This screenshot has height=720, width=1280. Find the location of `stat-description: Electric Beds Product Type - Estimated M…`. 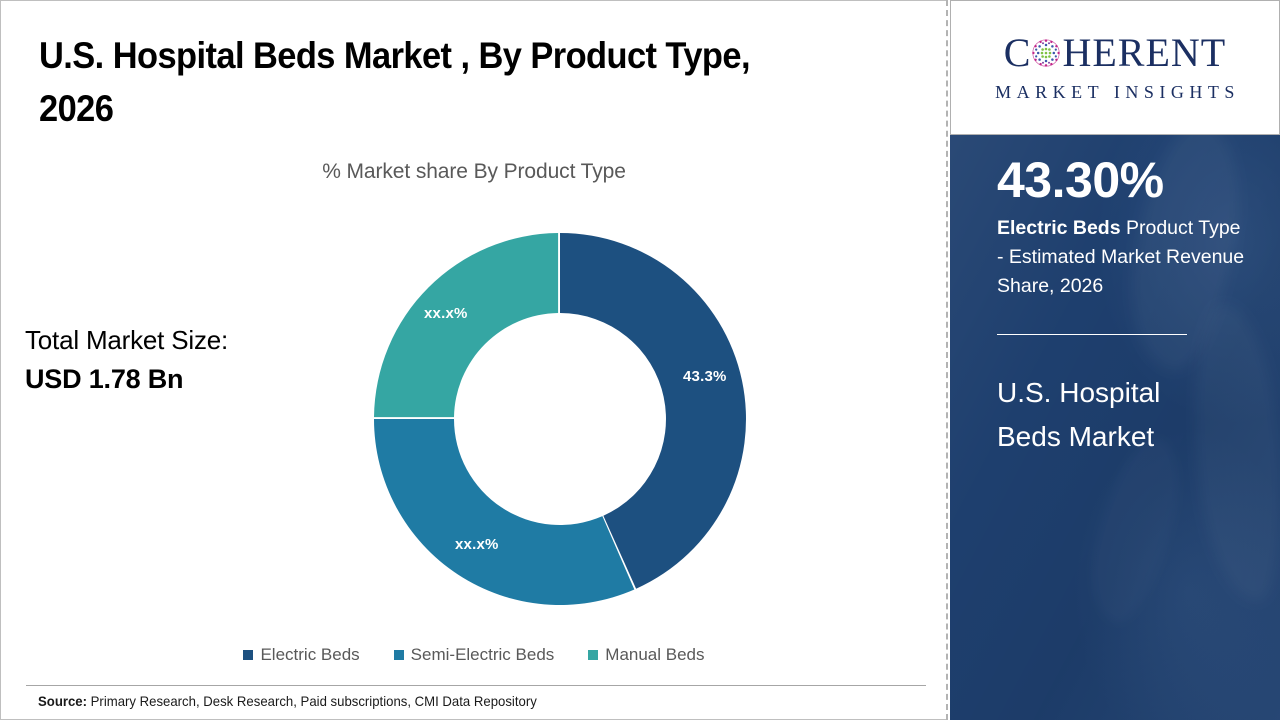

stat-description: Electric Beds Product Type - Estimated M… is located at coordinates (1124, 257).